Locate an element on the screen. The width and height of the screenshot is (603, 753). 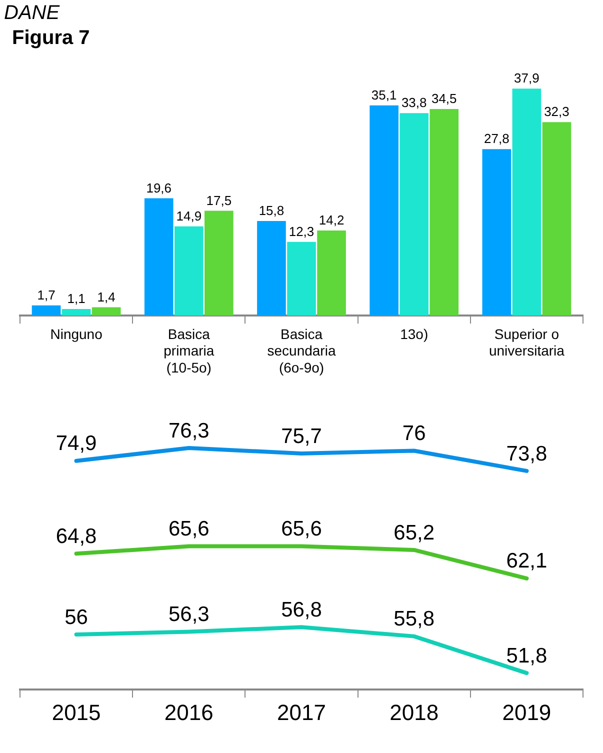
x-tick-label: 13o) is located at coordinates (414, 334).